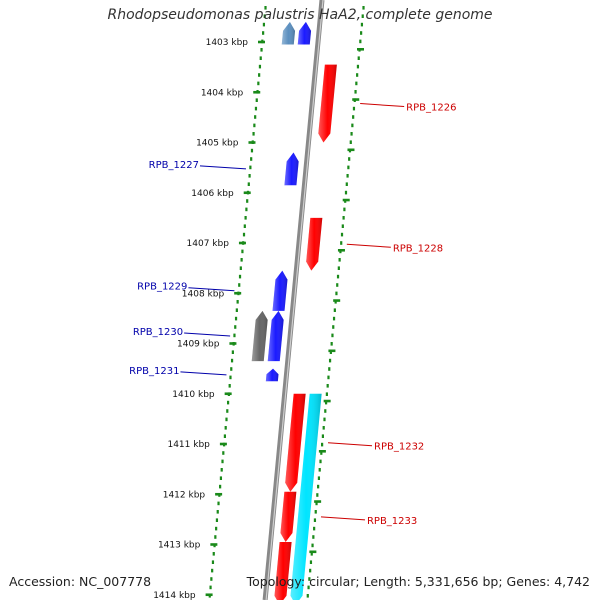 This screenshot has height=605, width=600. What do you see at coordinates (188, 445) in the screenshot?
I see `kbp-tick-label: 1411 kbp` at bounding box center [188, 445].